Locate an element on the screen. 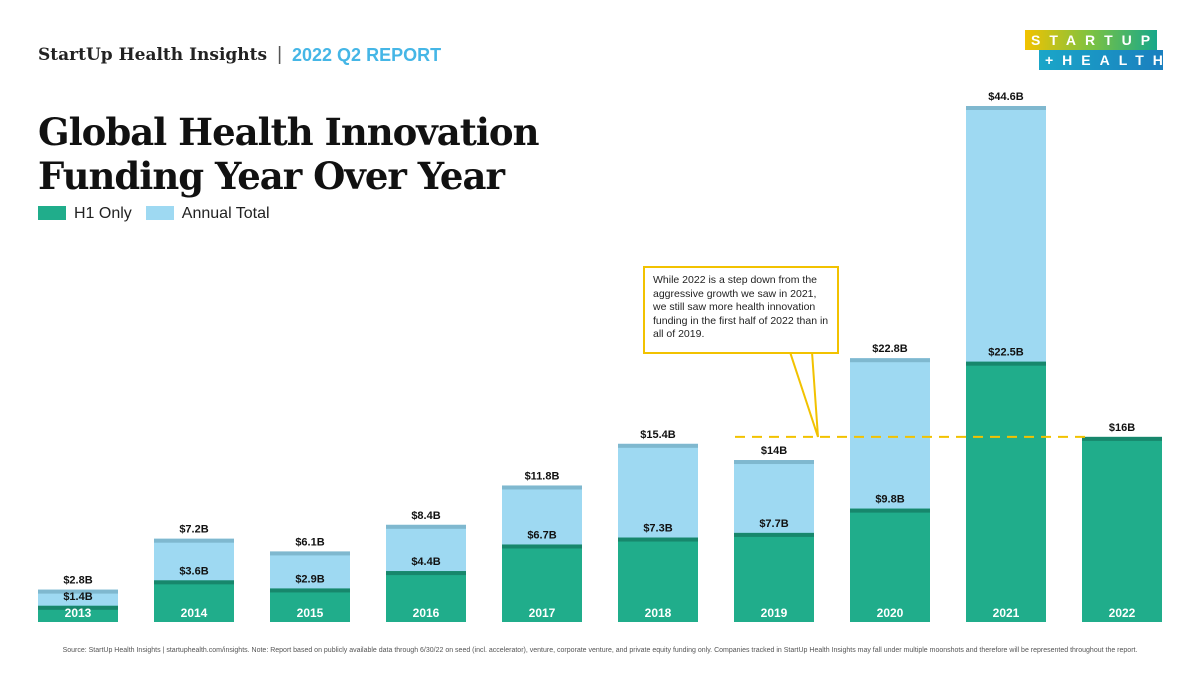 The height and width of the screenshot is (675, 1200). header: StartUp Health Insights | 2022 Q2 REPORT is located at coordinates (239, 55).